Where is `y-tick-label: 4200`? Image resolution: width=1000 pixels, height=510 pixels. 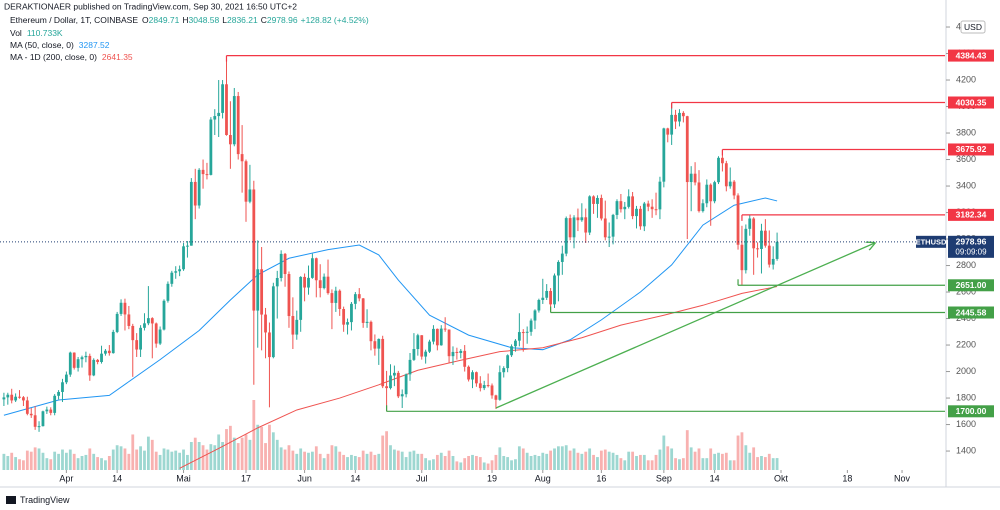 y-tick-label: 4200 is located at coordinates (966, 79).